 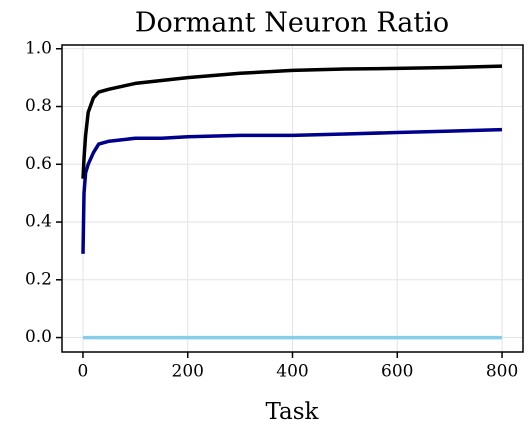 What do you see at coordinates (38, 106) in the screenshot?
I see `y-tick-label: 0.8` at bounding box center [38, 106].